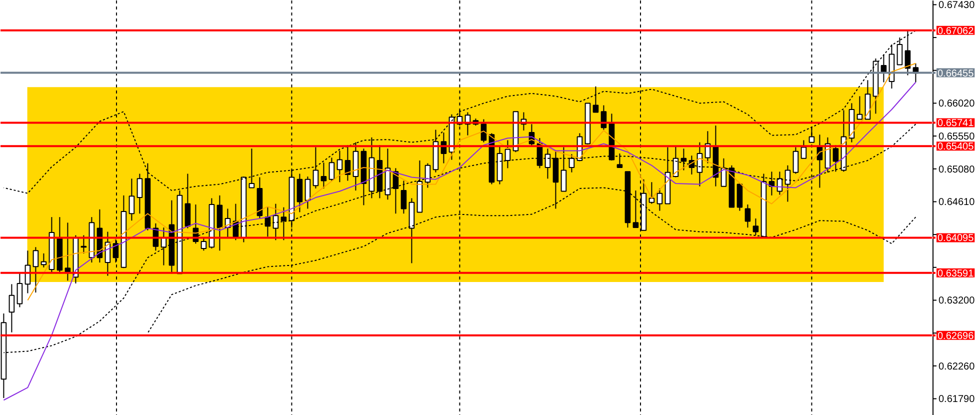  Describe the element at coordinates (956, 31) in the screenshot. I see `ref-line-label: 0.67062` at that location.